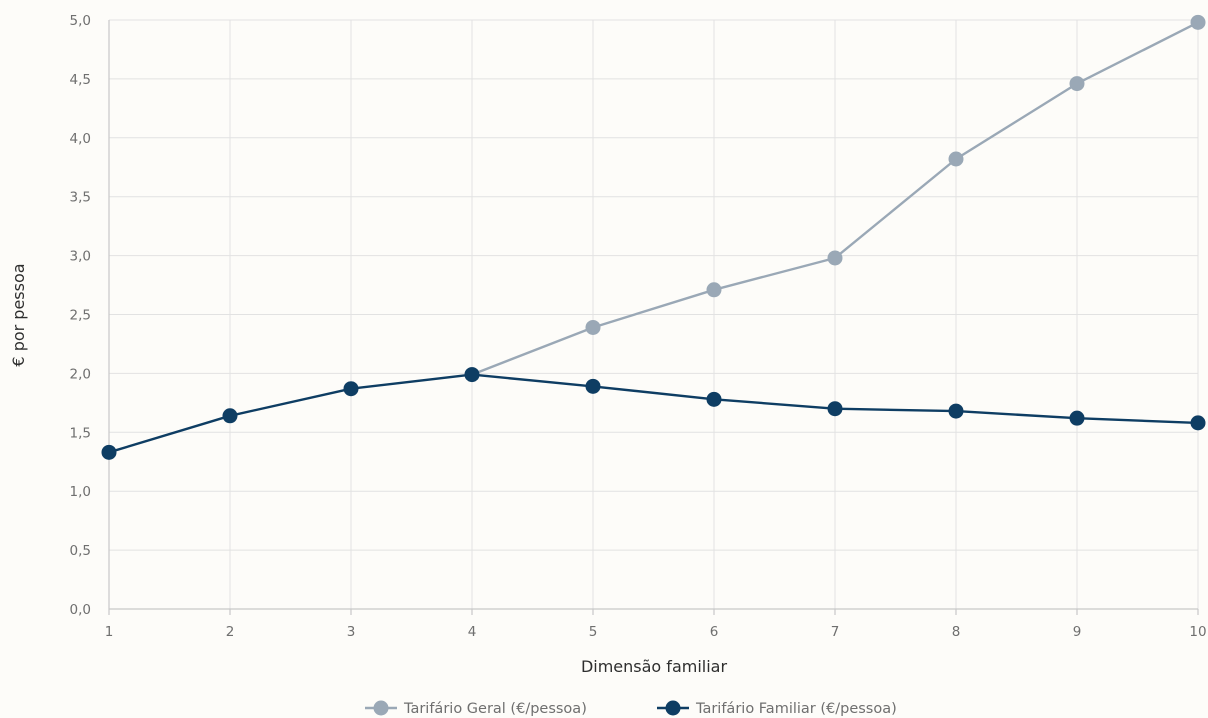 The image size is (1208, 718). What do you see at coordinates (654, 666) in the screenshot?
I see `x-axis-title: Dimensão familiar` at bounding box center [654, 666].